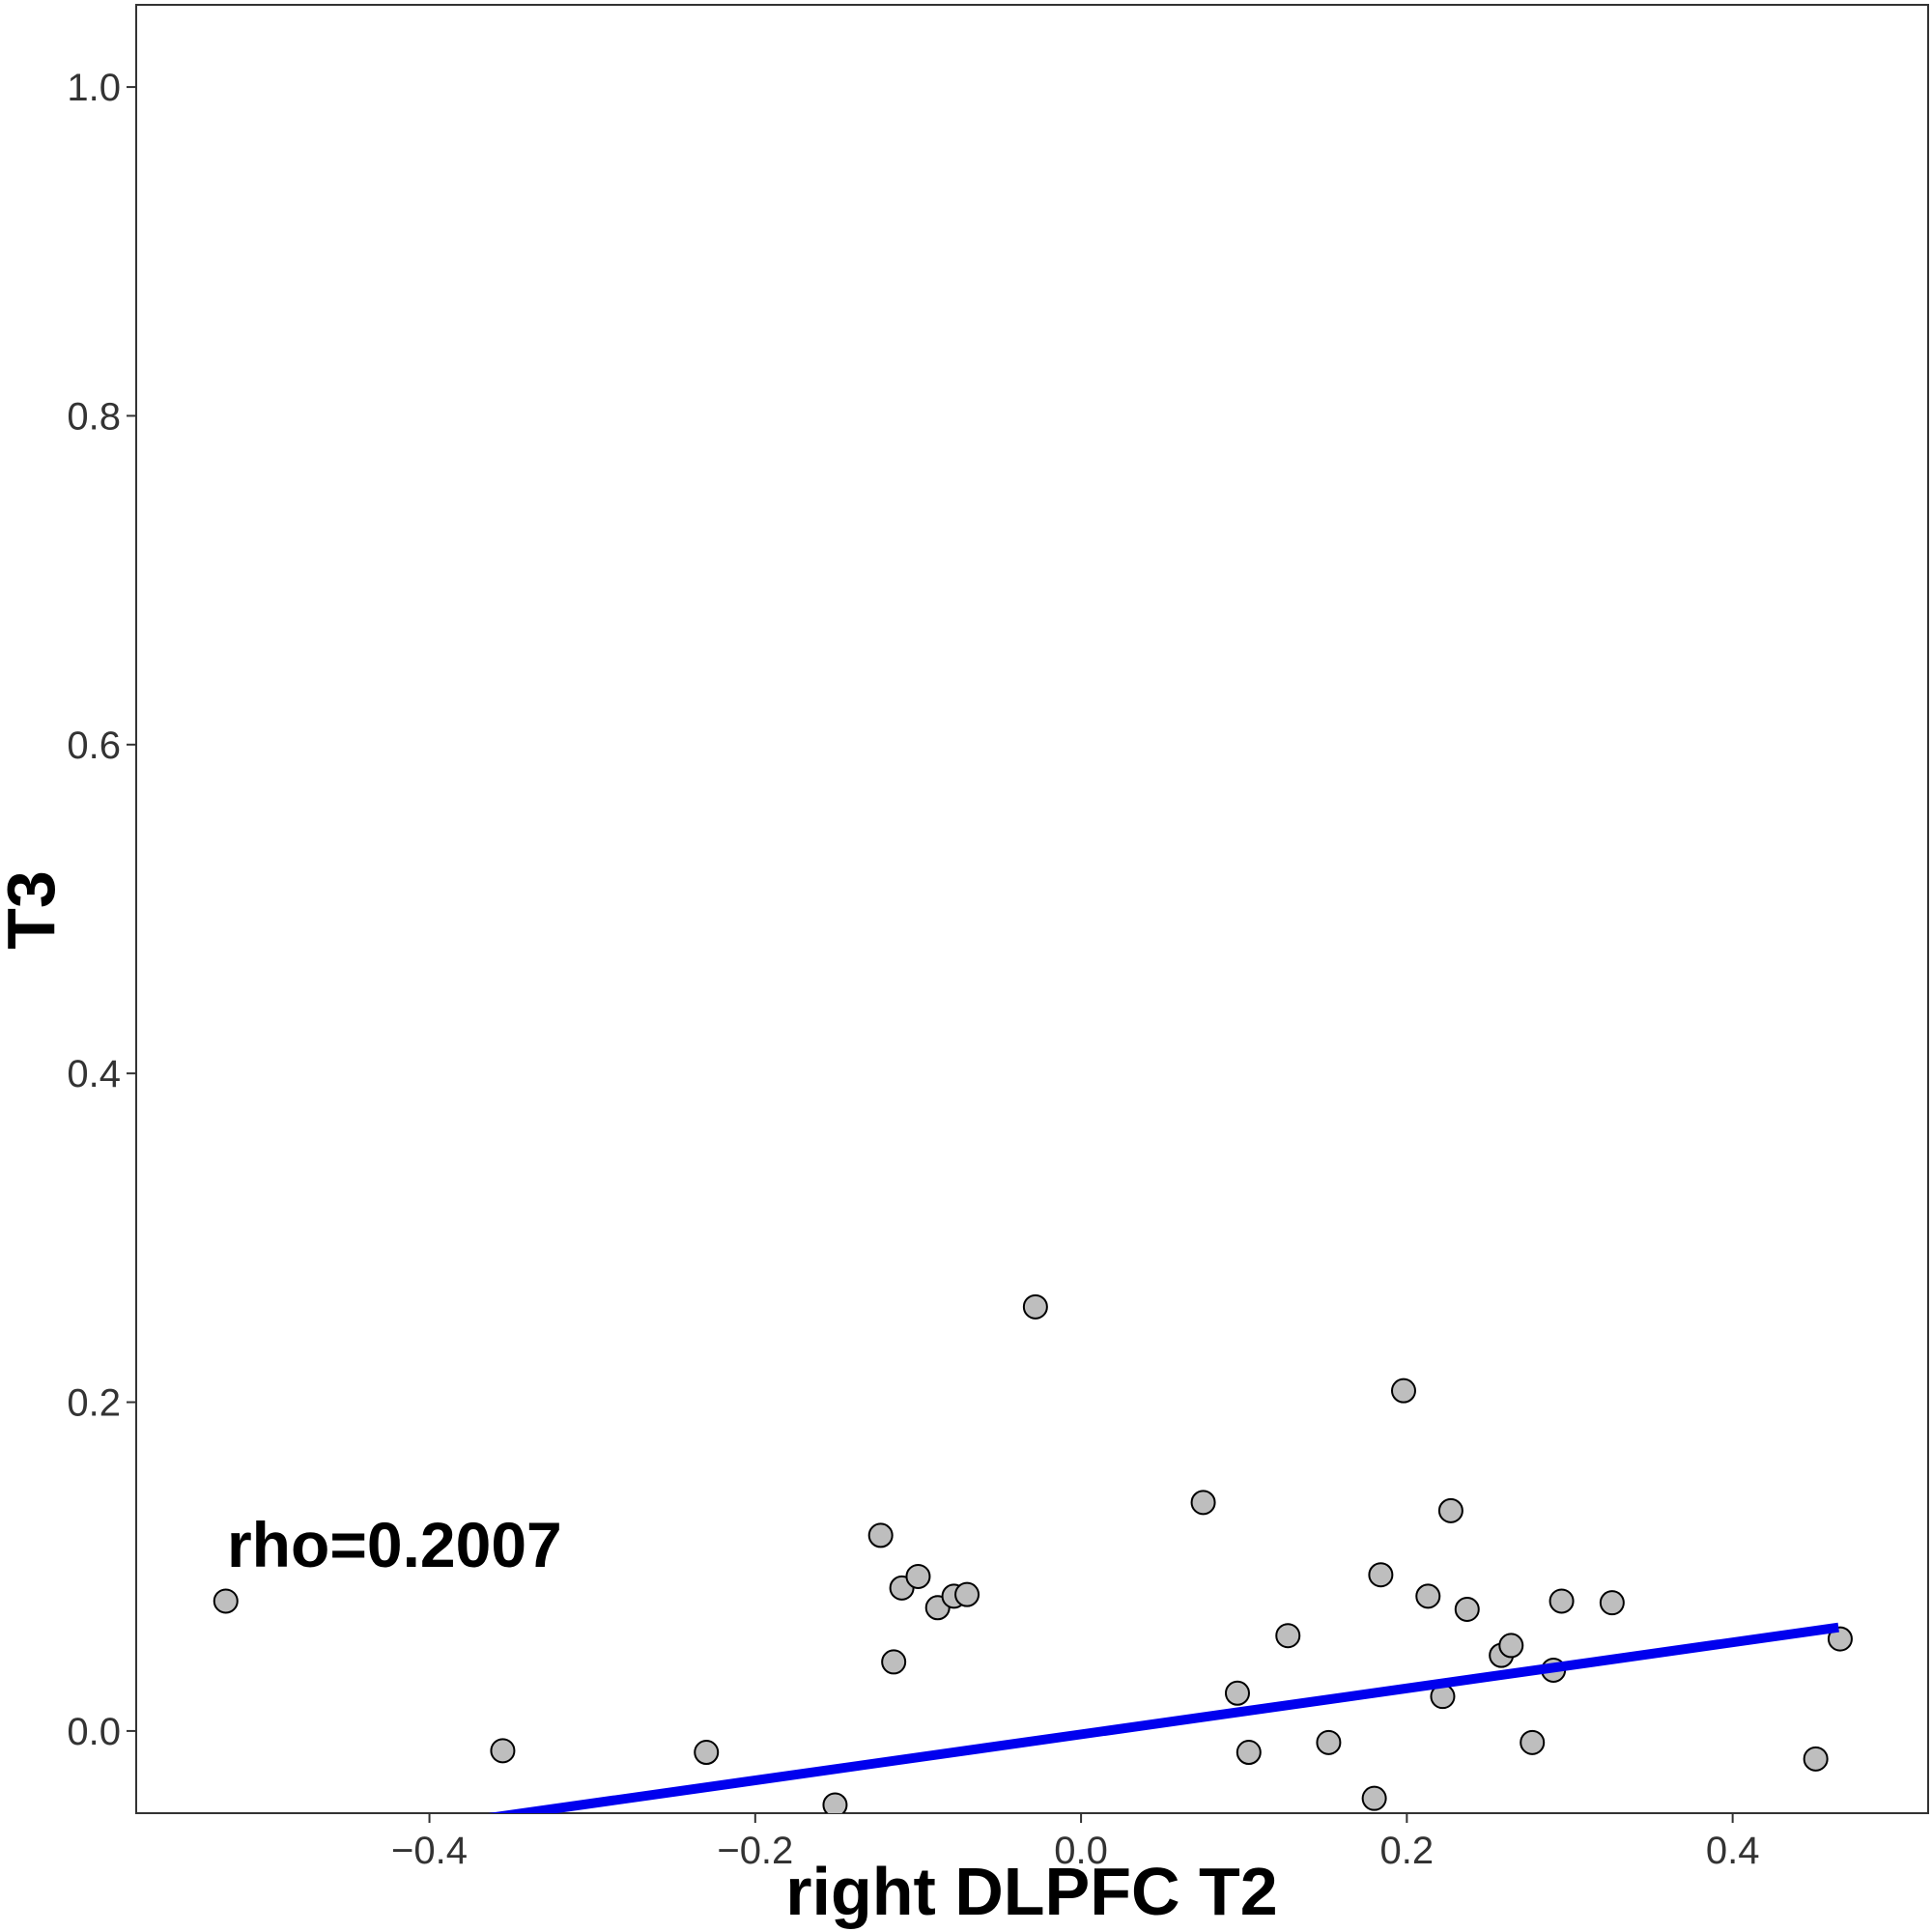 This screenshot has width=1932, height=1932. What do you see at coordinates (1407, 1851) in the screenshot?
I see `x-tick-label: 0.2` at bounding box center [1407, 1851].